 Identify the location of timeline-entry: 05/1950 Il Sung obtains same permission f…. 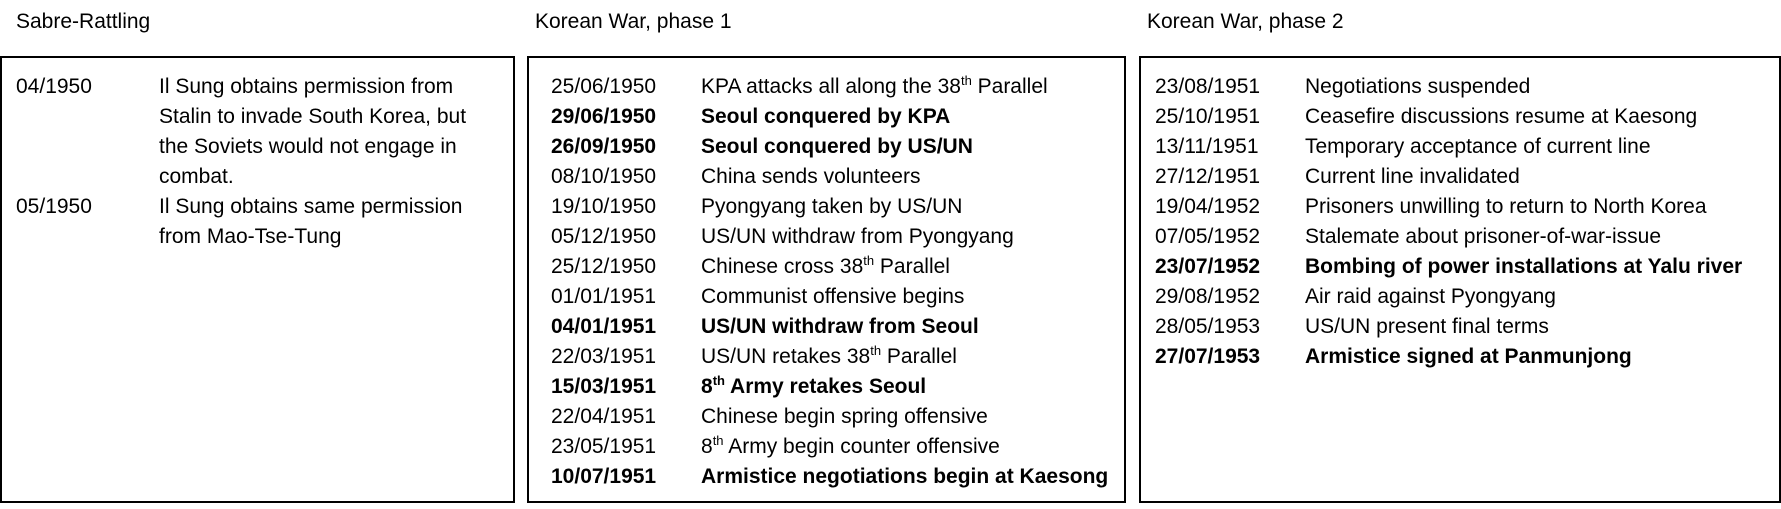
(264, 222).